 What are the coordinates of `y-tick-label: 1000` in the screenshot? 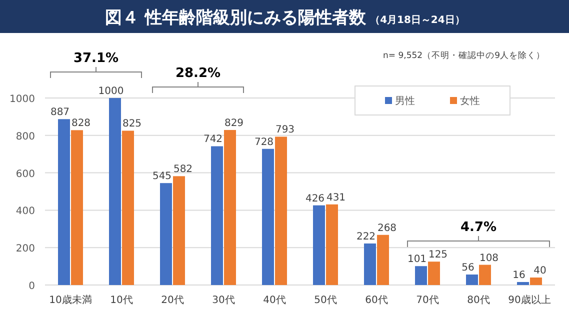 It's located at (22, 99).